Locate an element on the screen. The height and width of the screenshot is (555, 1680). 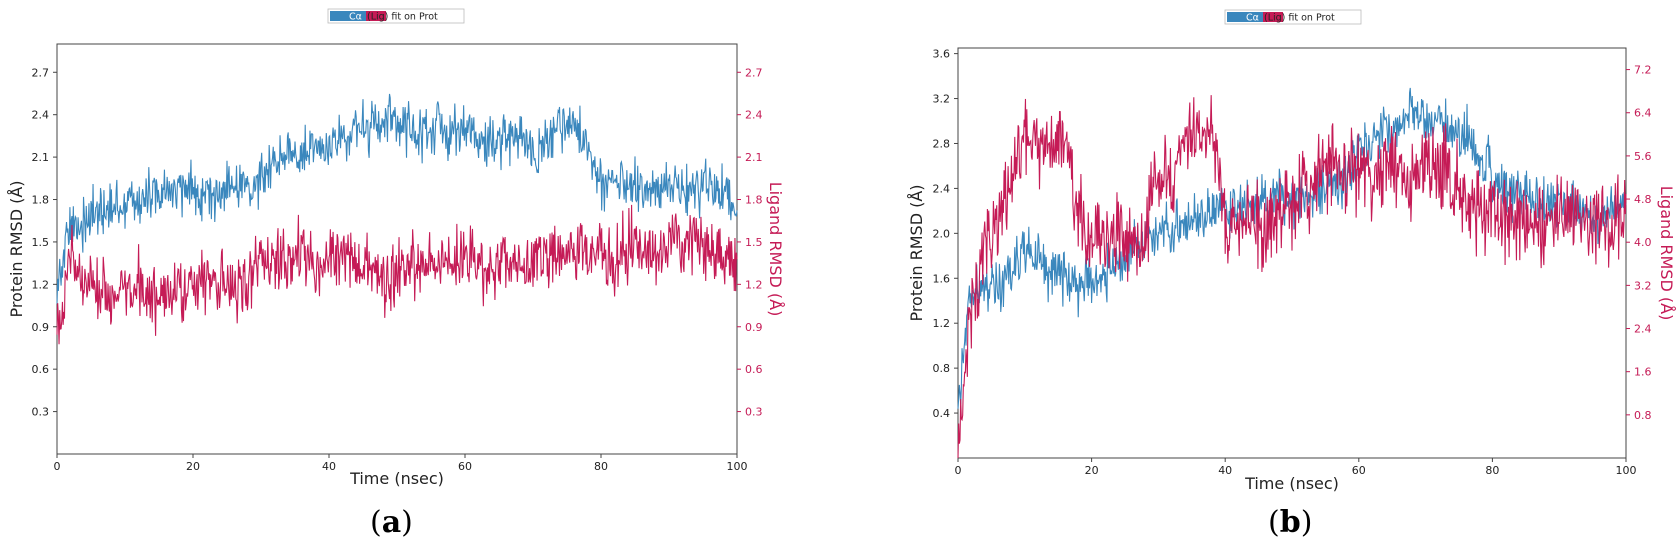
y-left-tick-label: 1.5 is located at coordinates (41, 242).